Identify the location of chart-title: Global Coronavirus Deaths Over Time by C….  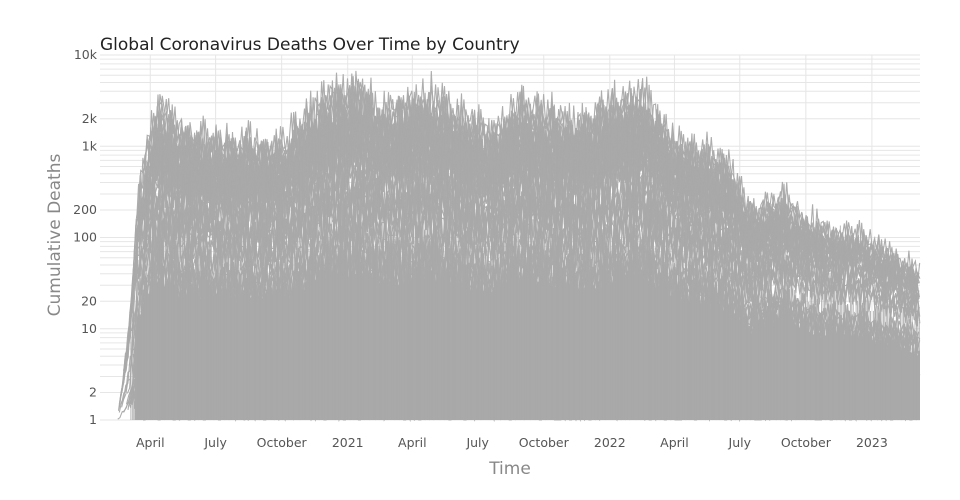
(310, 45).